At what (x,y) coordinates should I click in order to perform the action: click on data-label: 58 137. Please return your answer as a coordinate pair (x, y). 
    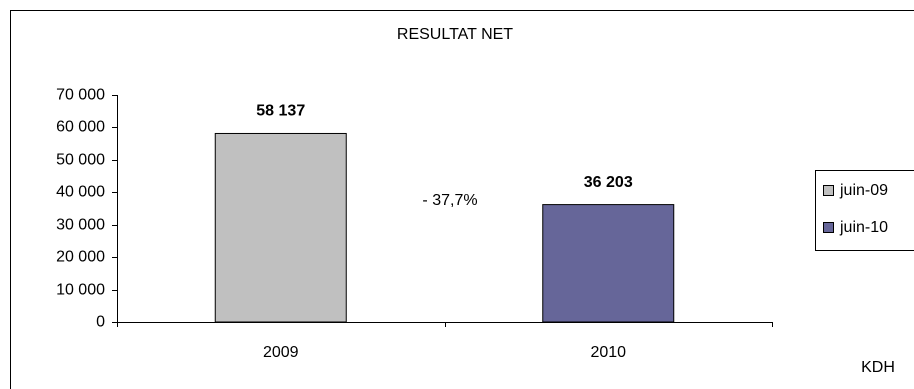
    Looking at the image, I should click on (280, 111).